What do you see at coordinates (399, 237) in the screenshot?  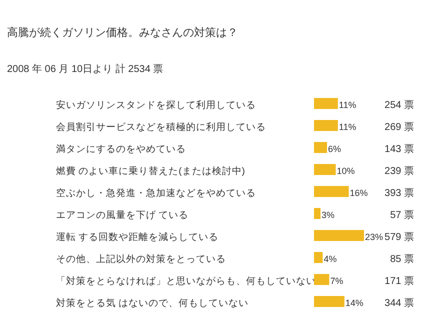 I see `annotation: 579 票` at bounding box center [399, 237].